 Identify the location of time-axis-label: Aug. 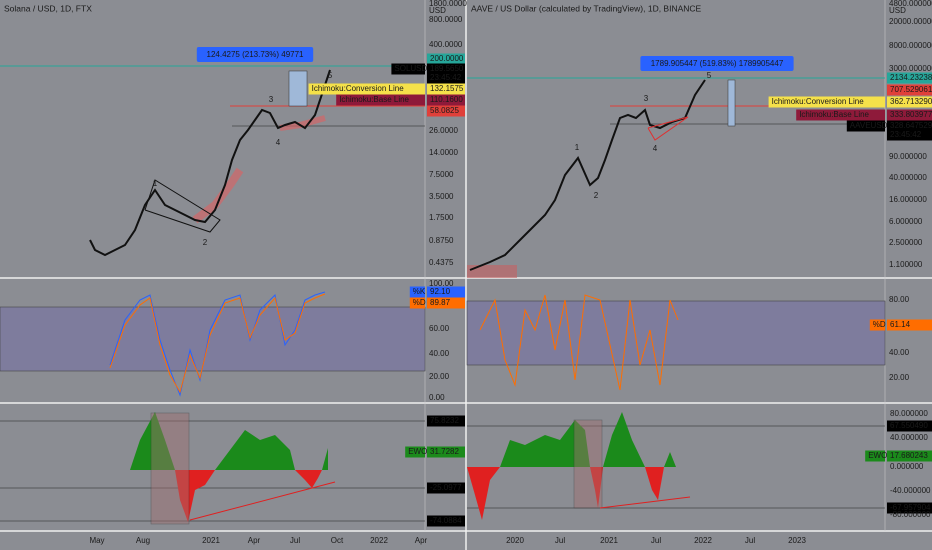
(143, 540).